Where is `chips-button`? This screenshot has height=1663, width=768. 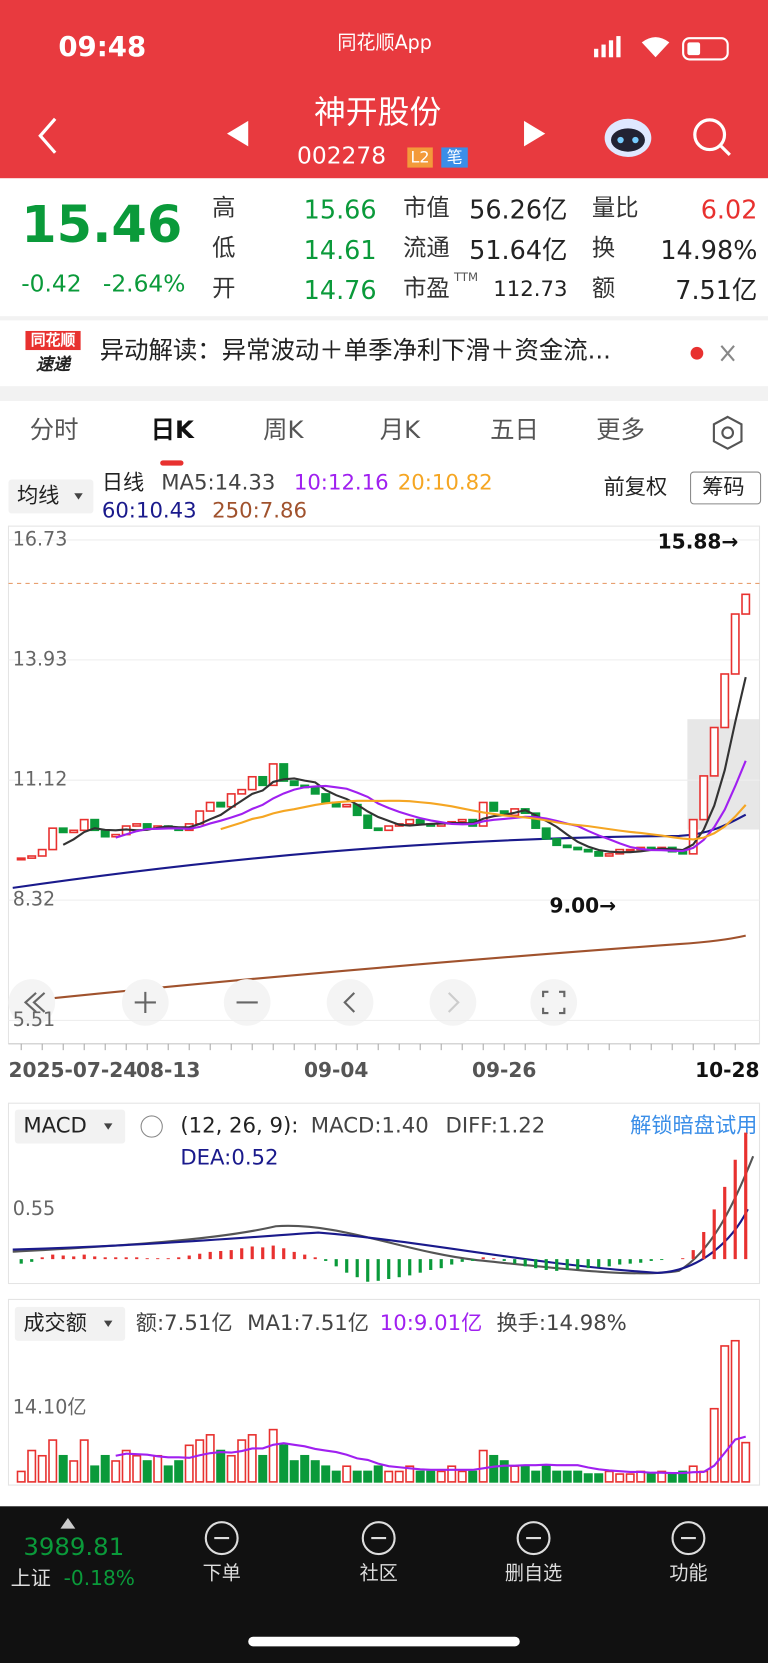 chips-button is located at coordinates (726, 488).